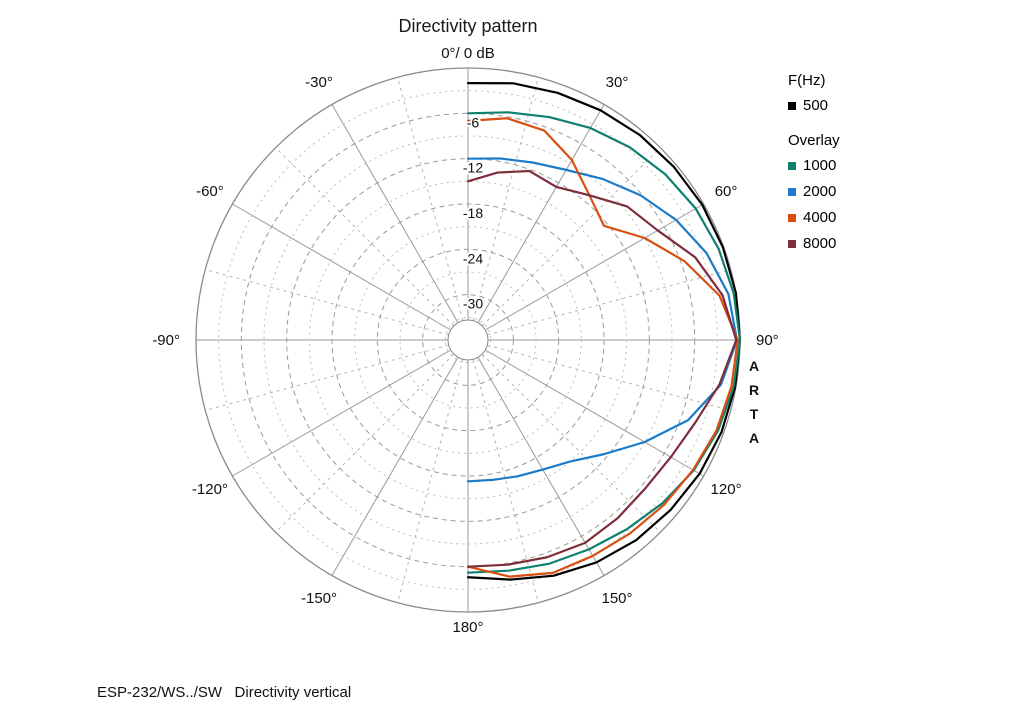 The image size is (1024, 715). I want to click on arta-watermark: ARTA, so click(754, 406).